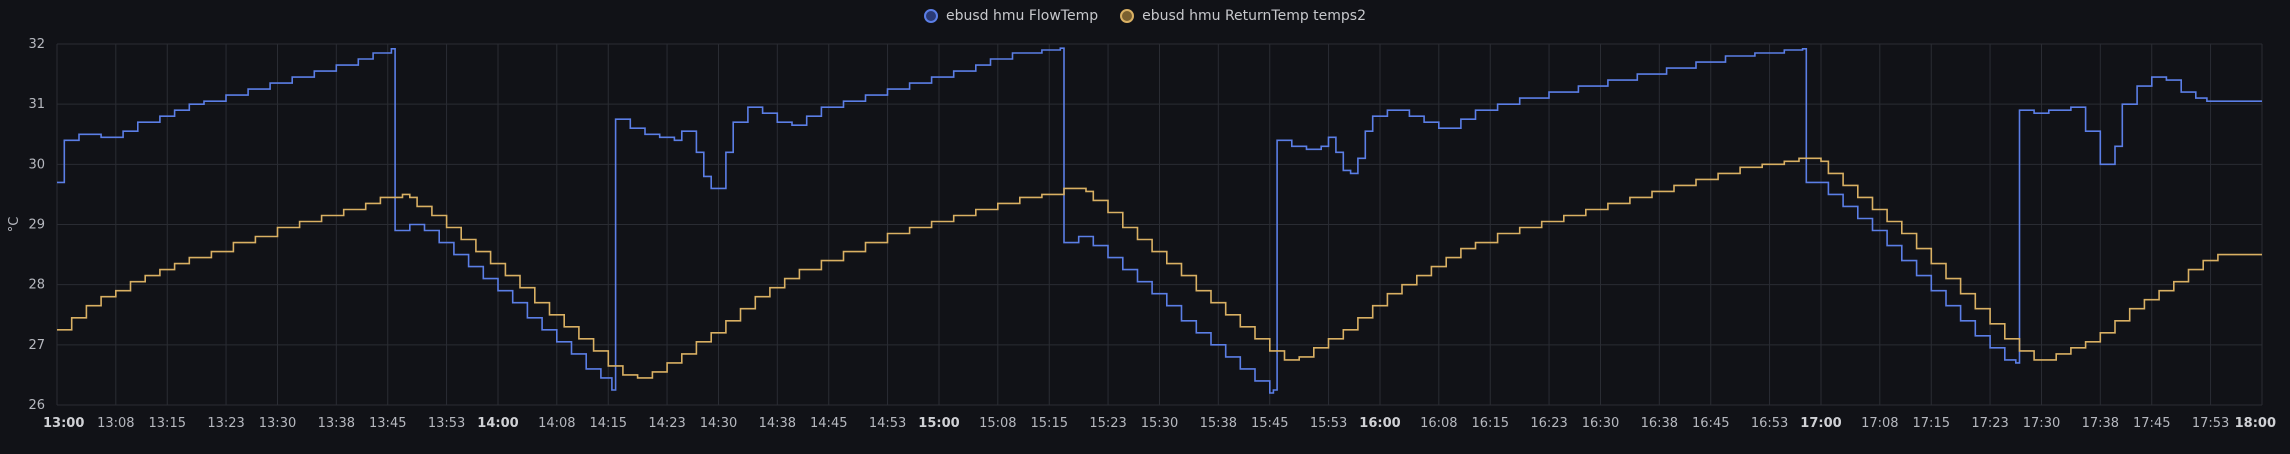  I want to click on x-tick-label: 15:53, so click(1328, 423).